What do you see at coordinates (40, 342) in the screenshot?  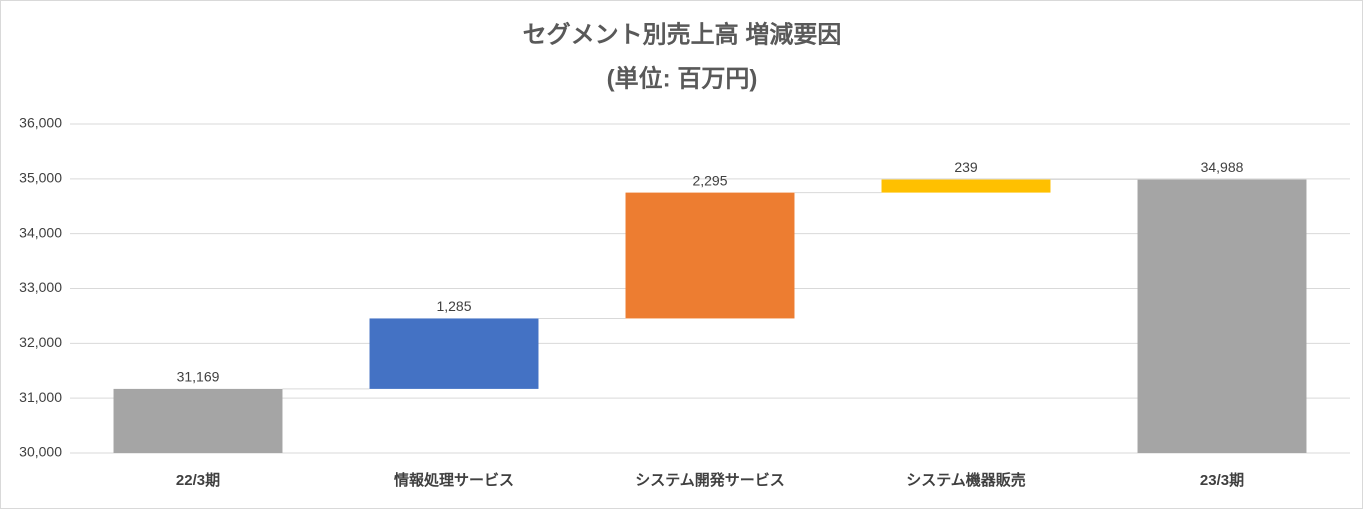 I see `y-tick-label: 32,000` at bounding box center [40, 342].